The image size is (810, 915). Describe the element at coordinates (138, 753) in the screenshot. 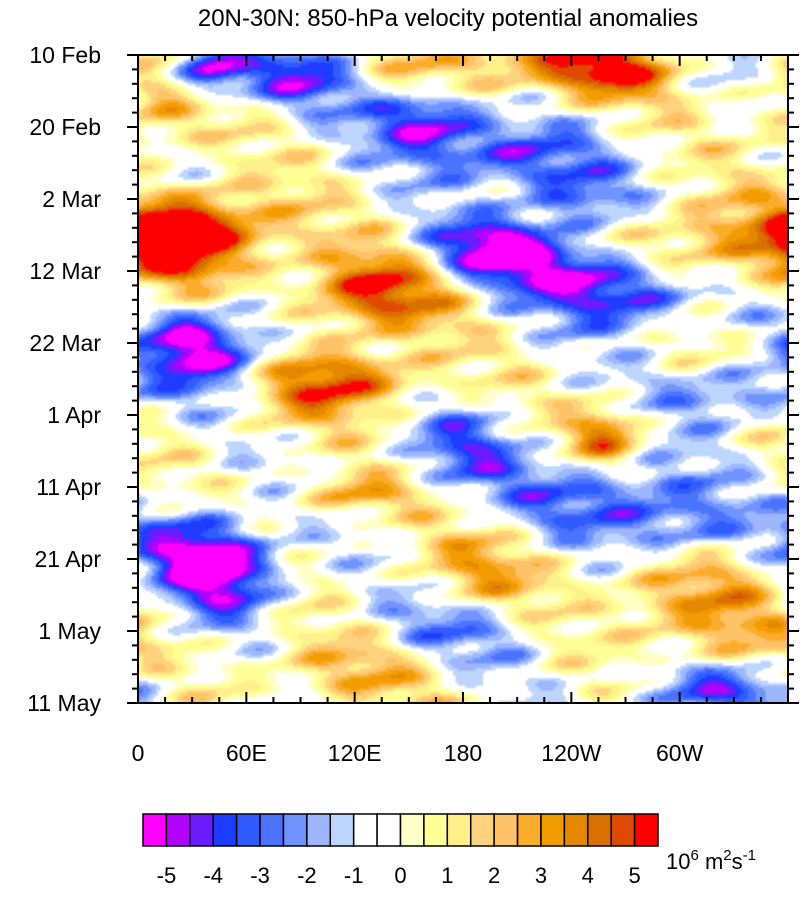

I see `x-tick-label: 0` at that location.